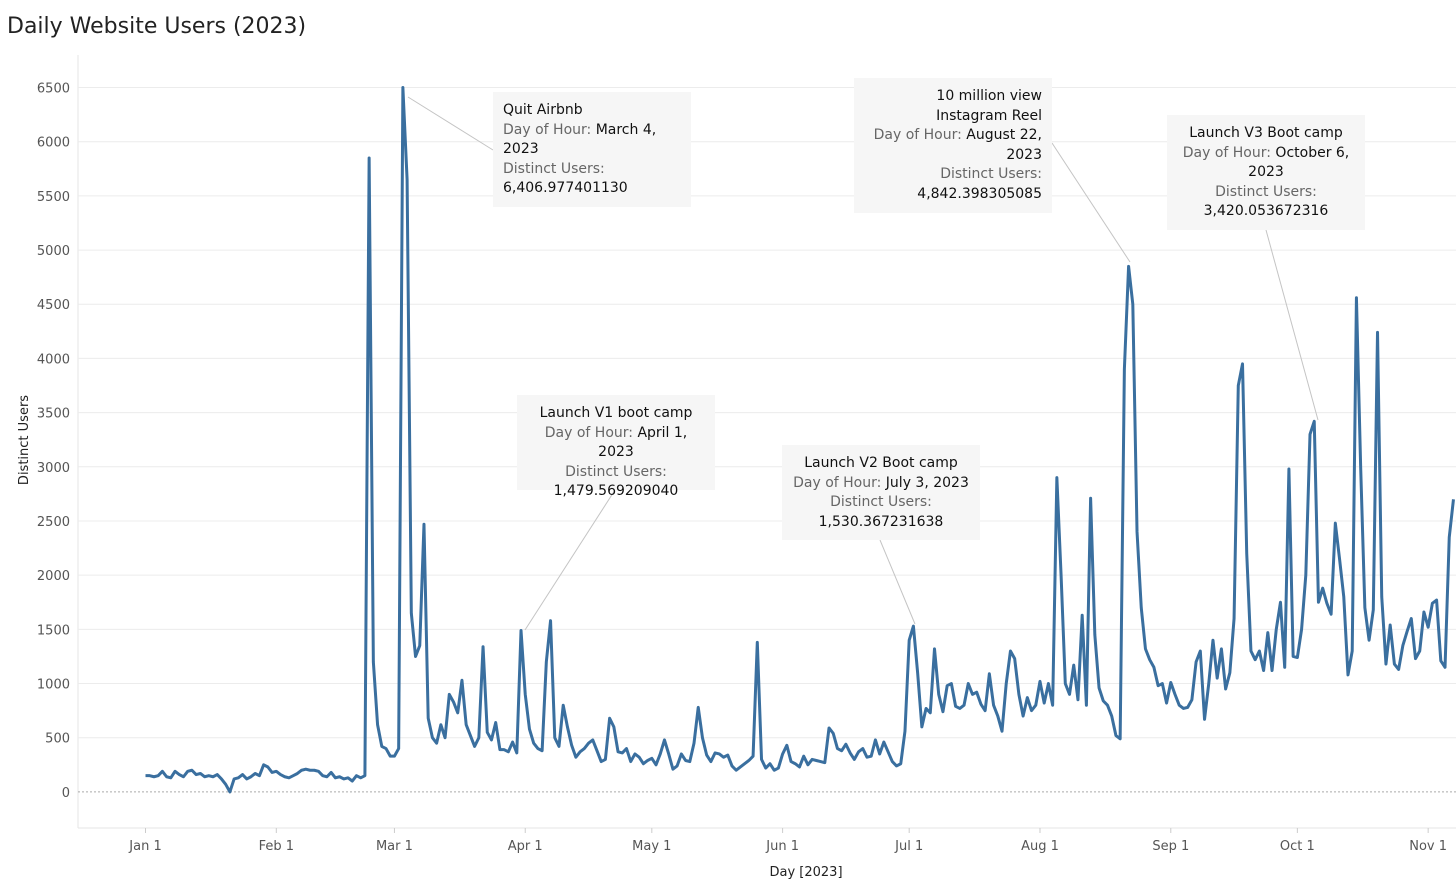 This screenshot has width=1456, height=881. What do you see at coordinates (1266, 133) in the screenshot?
I see `annotation-title: Launch V3 Boot camp` at bounding box center [1266, 133].